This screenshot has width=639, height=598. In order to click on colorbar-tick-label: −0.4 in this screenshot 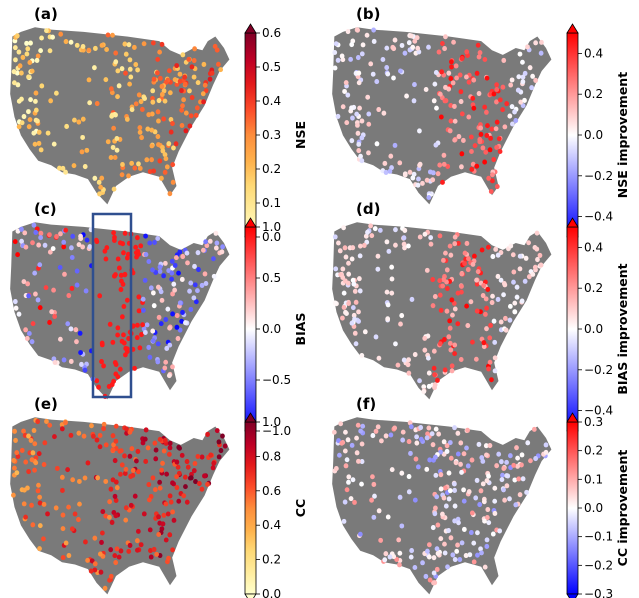, I will do `click(598, 411)`.